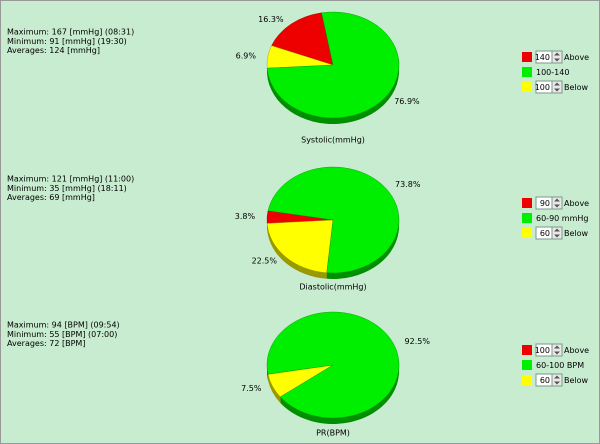 This screenshot has height=444, width=600. What do you see at coordinates (67, 41) in the screenshot?
I see `stat-line: Minimum: 91 [mmHg] (19:30)` at bounding box center [67, 41].